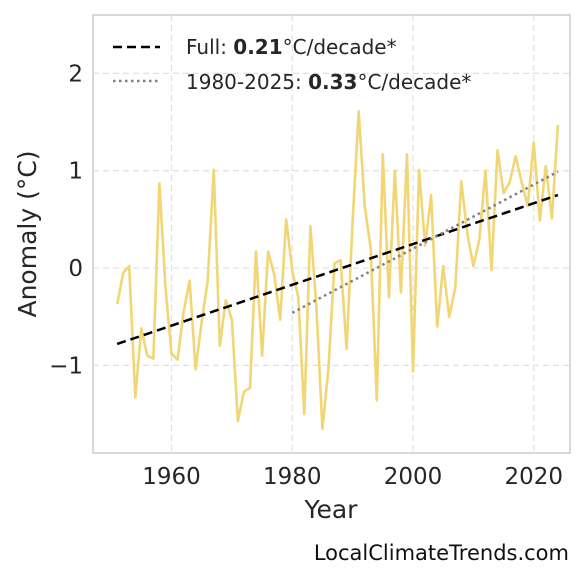 The height and width of the screenshot is (580, 585). Describe the element at coordinates (331, 509) in the screenshot. I see `x-axis-title: Year` at that location.